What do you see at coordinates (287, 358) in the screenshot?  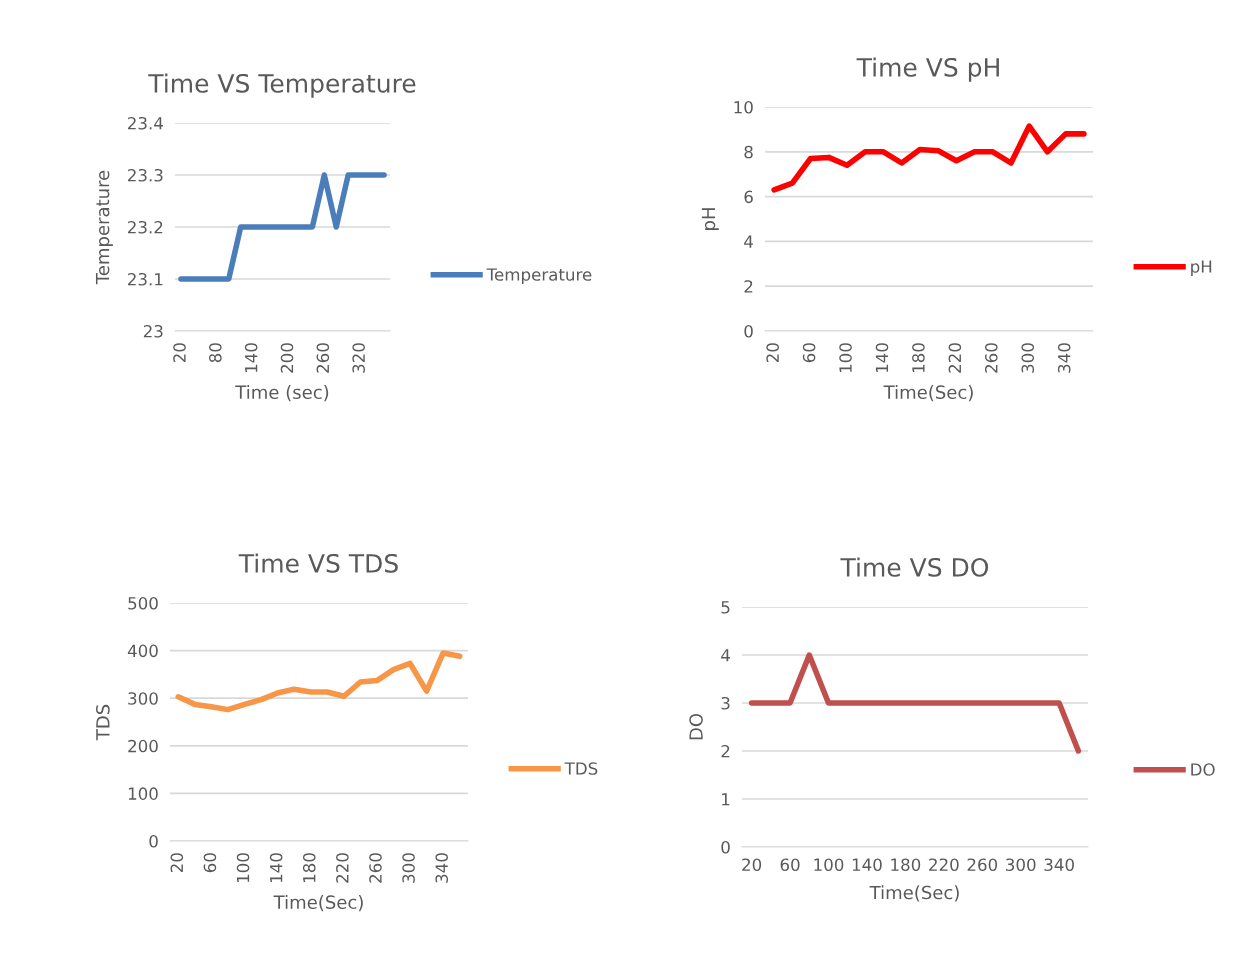 I see `x-tick-label: 200` at bounding box center [287, 358].